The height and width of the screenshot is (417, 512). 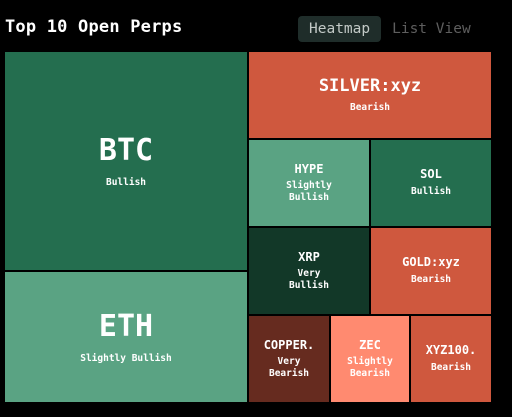 I want to click on tile-symbol: ETH, so click(x=126, y=326).